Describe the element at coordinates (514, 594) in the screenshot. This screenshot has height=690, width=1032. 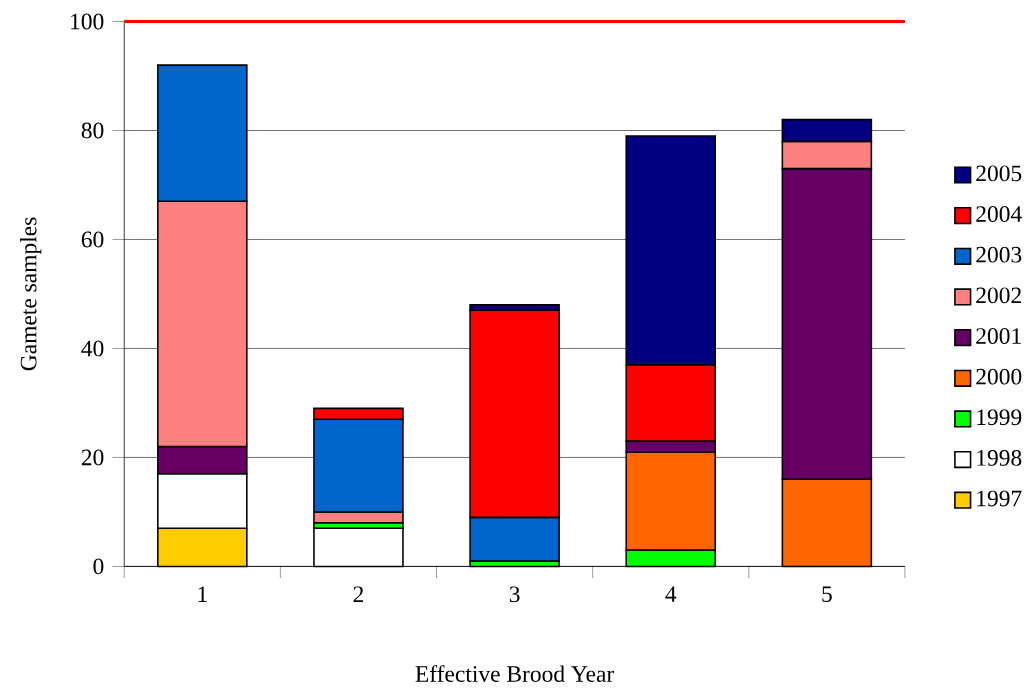
I see `x-tick-label: 3` at that location.